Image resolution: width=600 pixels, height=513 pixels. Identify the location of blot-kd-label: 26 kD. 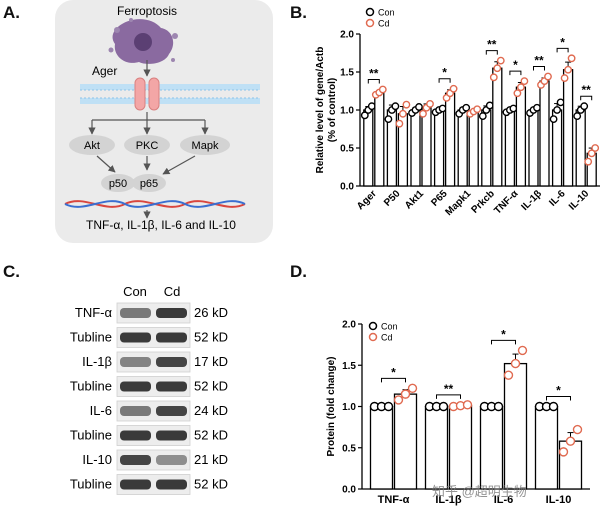
(211, 312).